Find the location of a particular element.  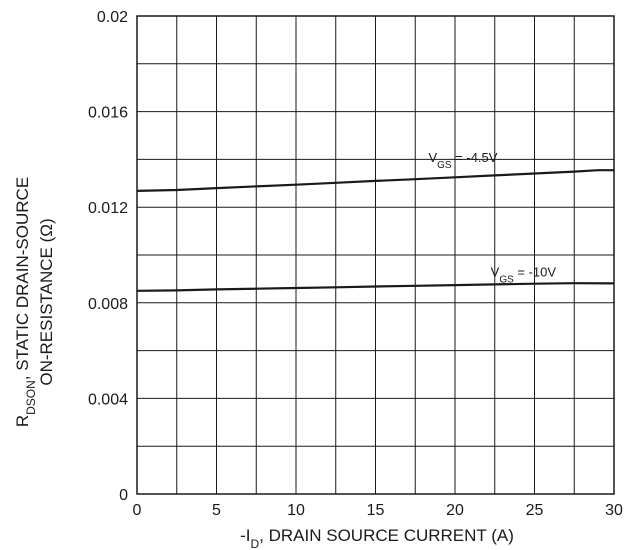

y-axis-label-sub: DSON is located at coordinates (31, 397).